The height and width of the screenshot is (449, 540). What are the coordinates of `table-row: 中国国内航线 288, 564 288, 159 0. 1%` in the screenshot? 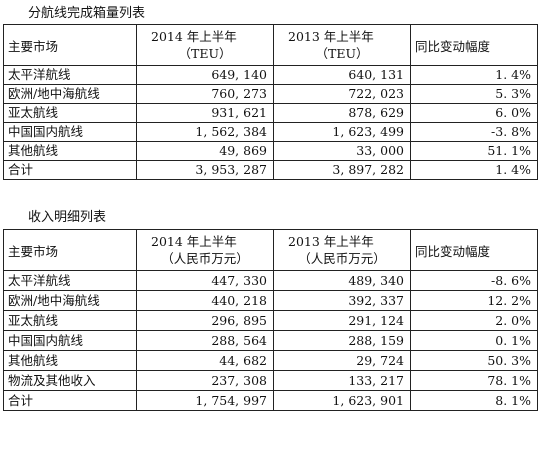 It's located at (270, 340).